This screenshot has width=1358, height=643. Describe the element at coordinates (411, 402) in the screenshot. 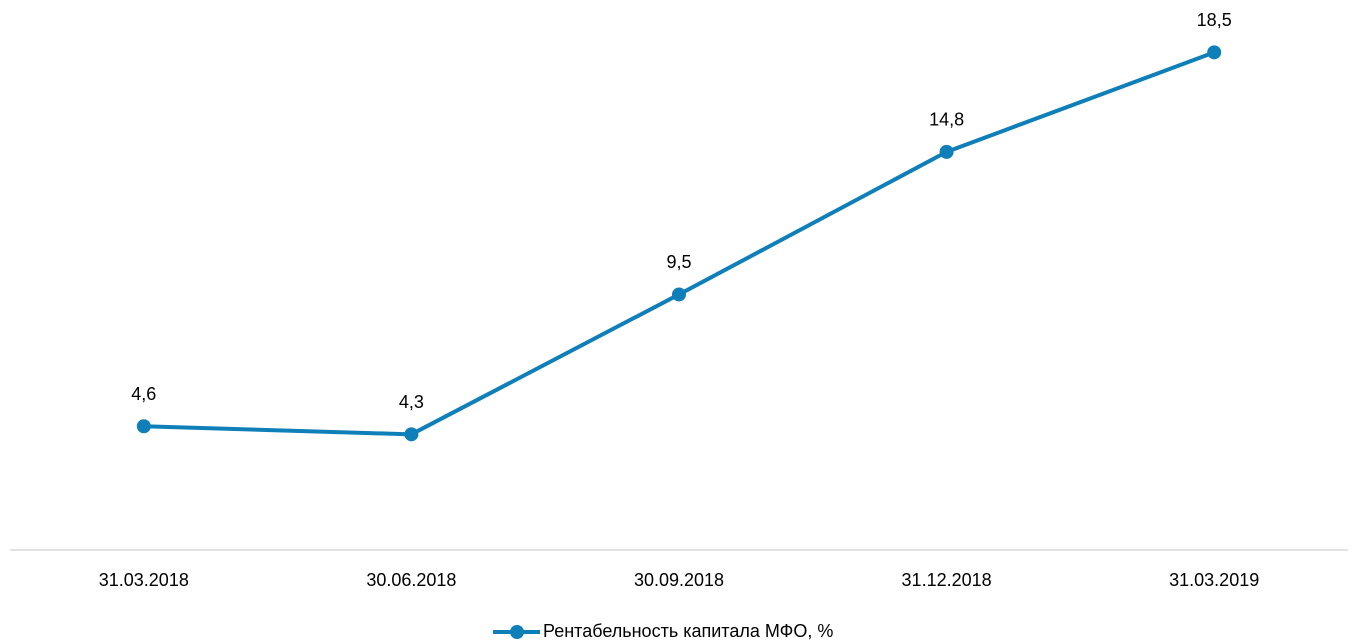

I see `data-label: 4,3` at that location.